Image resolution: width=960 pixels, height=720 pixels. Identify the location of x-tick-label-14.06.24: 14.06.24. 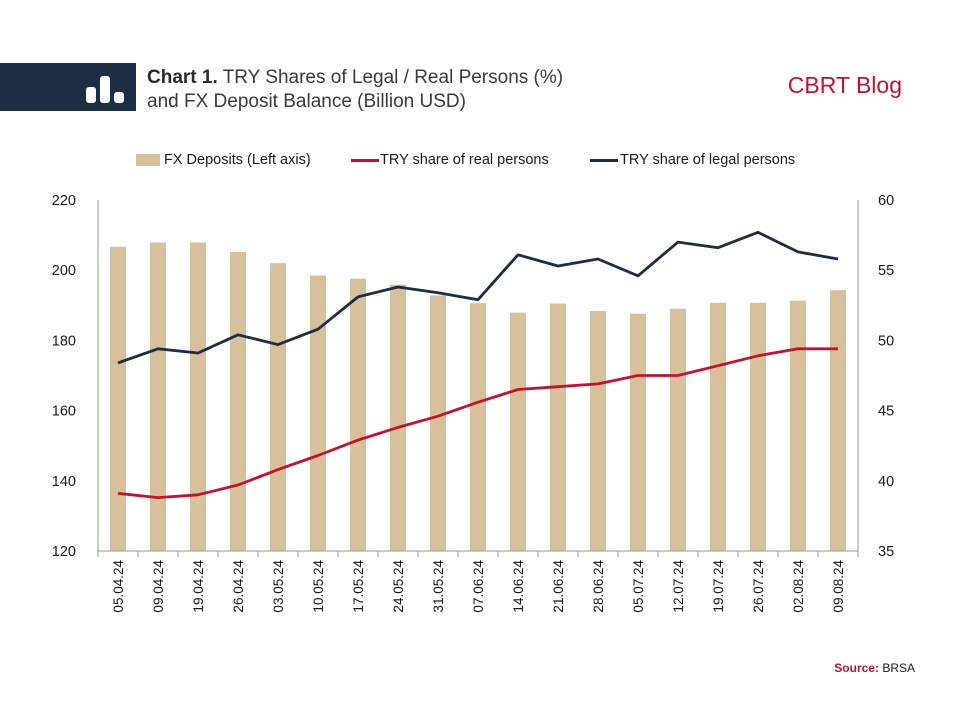
(518, 586).